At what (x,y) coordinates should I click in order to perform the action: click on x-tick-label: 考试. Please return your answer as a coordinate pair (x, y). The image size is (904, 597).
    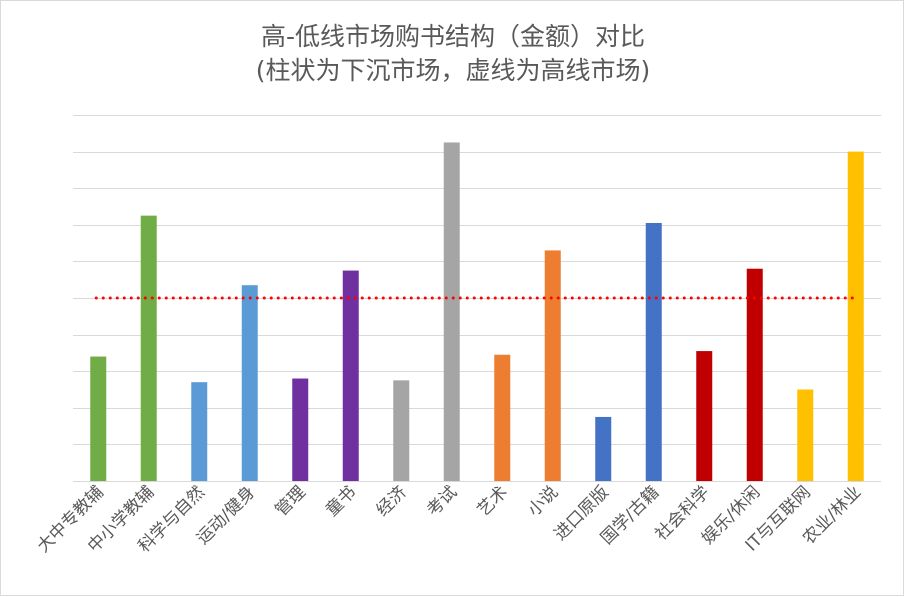
    Looking at the image, I should click on (442, 501).